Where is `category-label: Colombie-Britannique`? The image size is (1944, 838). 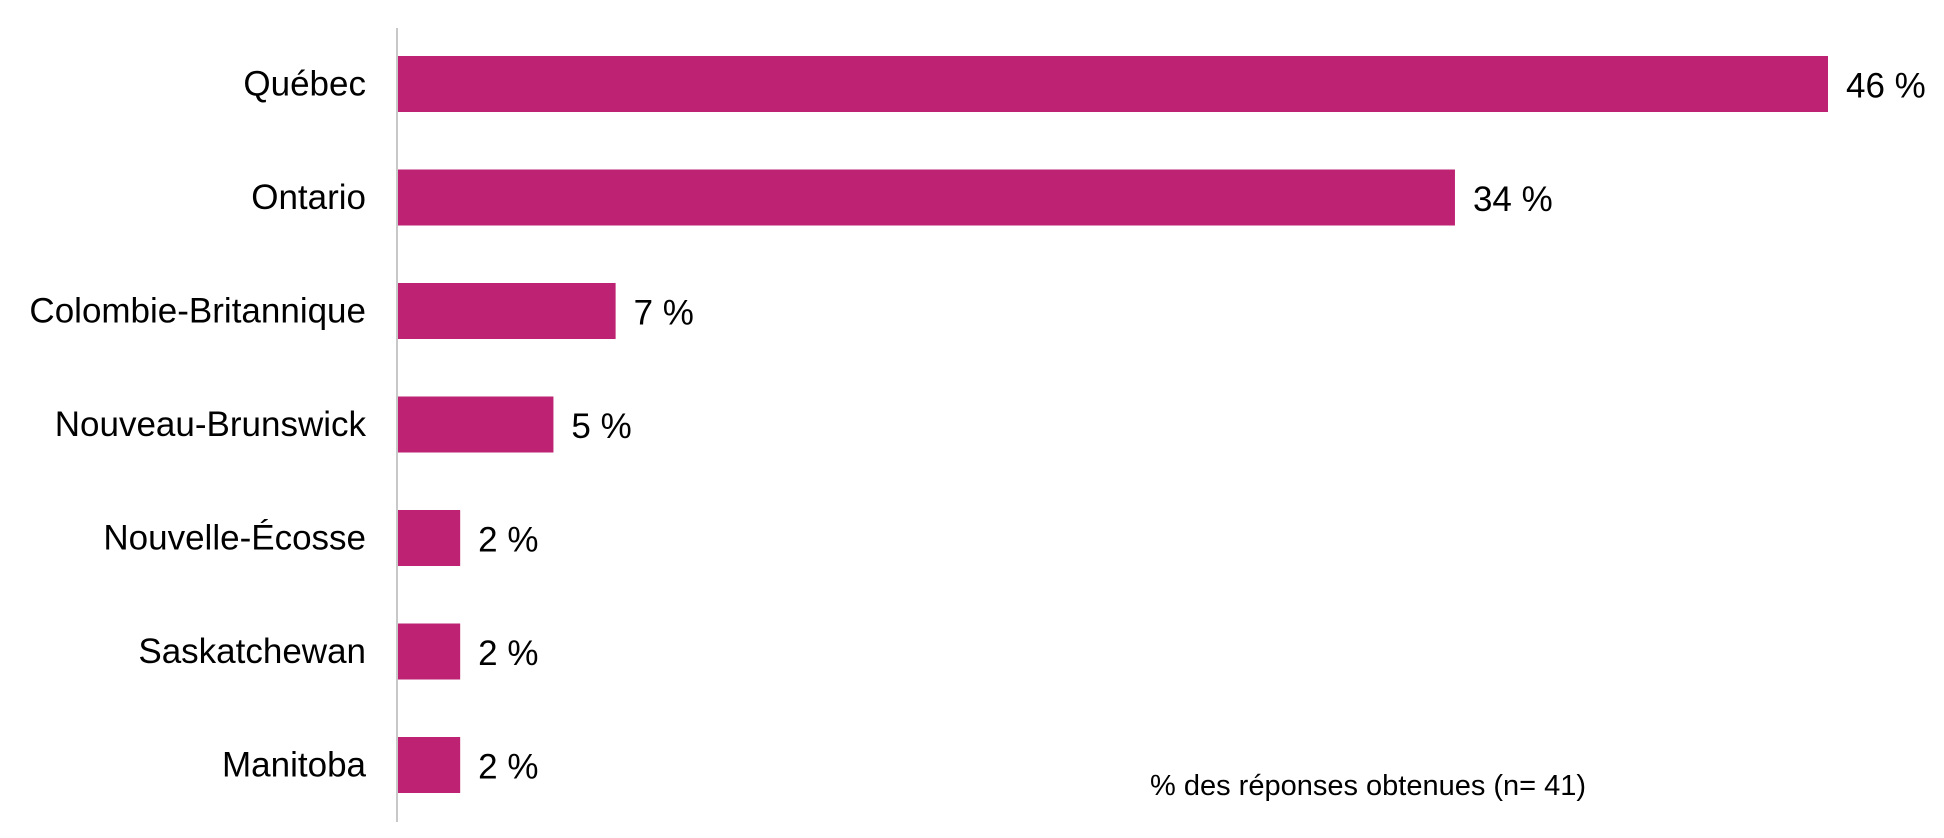 category-label: Colombie-Britannique is located at coordinates (197, 311).